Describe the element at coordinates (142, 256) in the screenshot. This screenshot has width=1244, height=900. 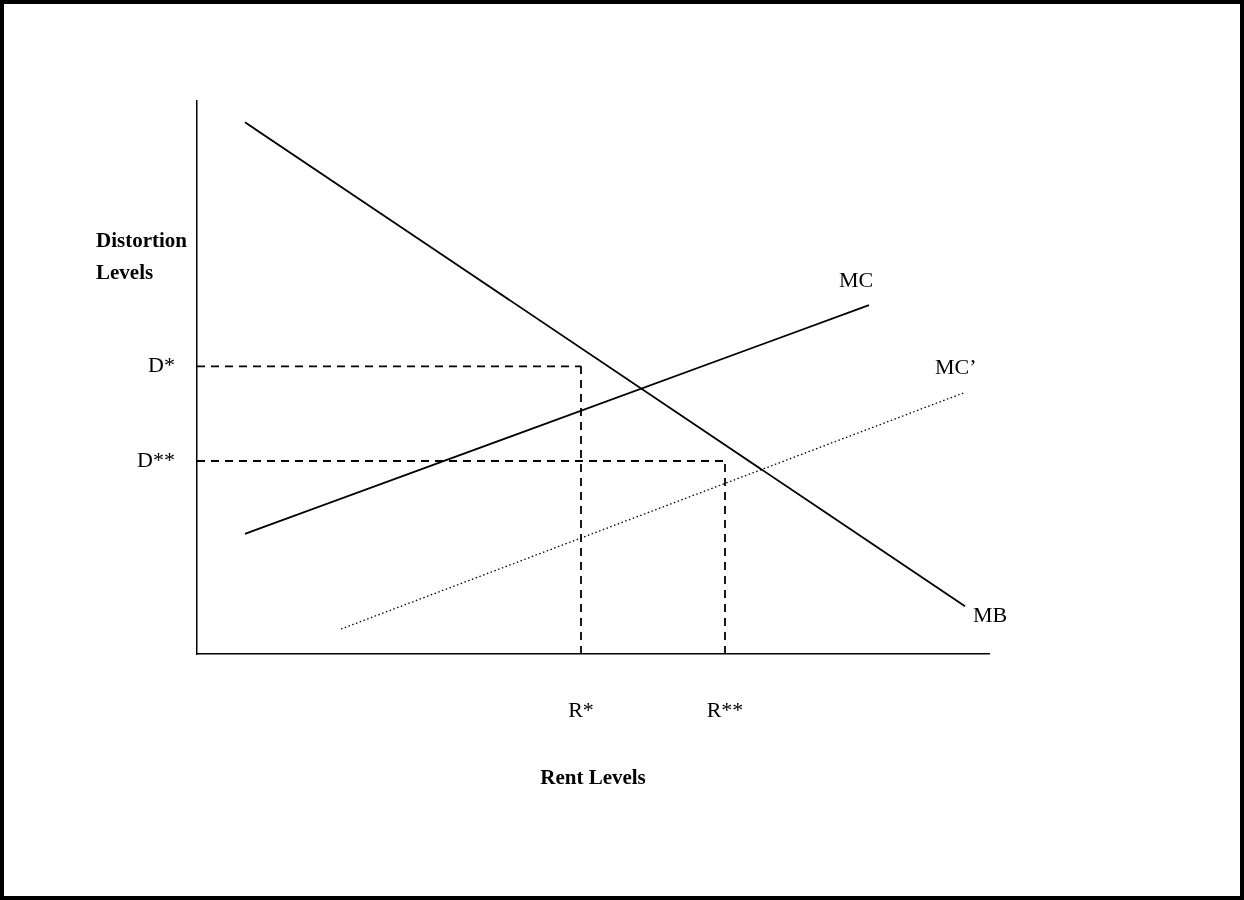
I see `y-axis-title: Distortion Levels` at that location.